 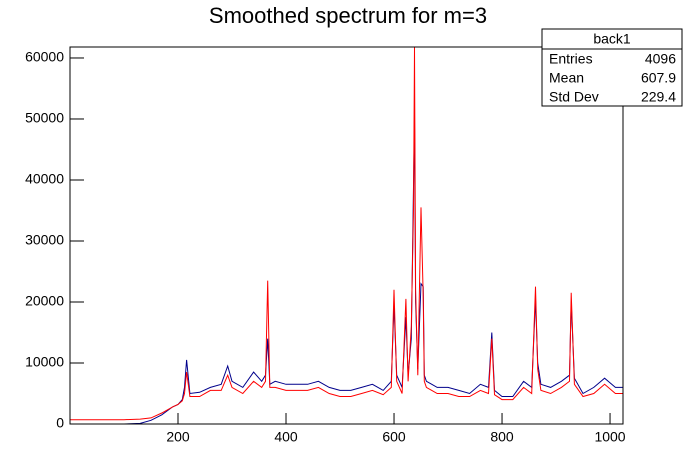 What do you see at coordinates (502, 437) in the screenshot?
I see `x-tick-label: 800` at bounding box center [502, 437].